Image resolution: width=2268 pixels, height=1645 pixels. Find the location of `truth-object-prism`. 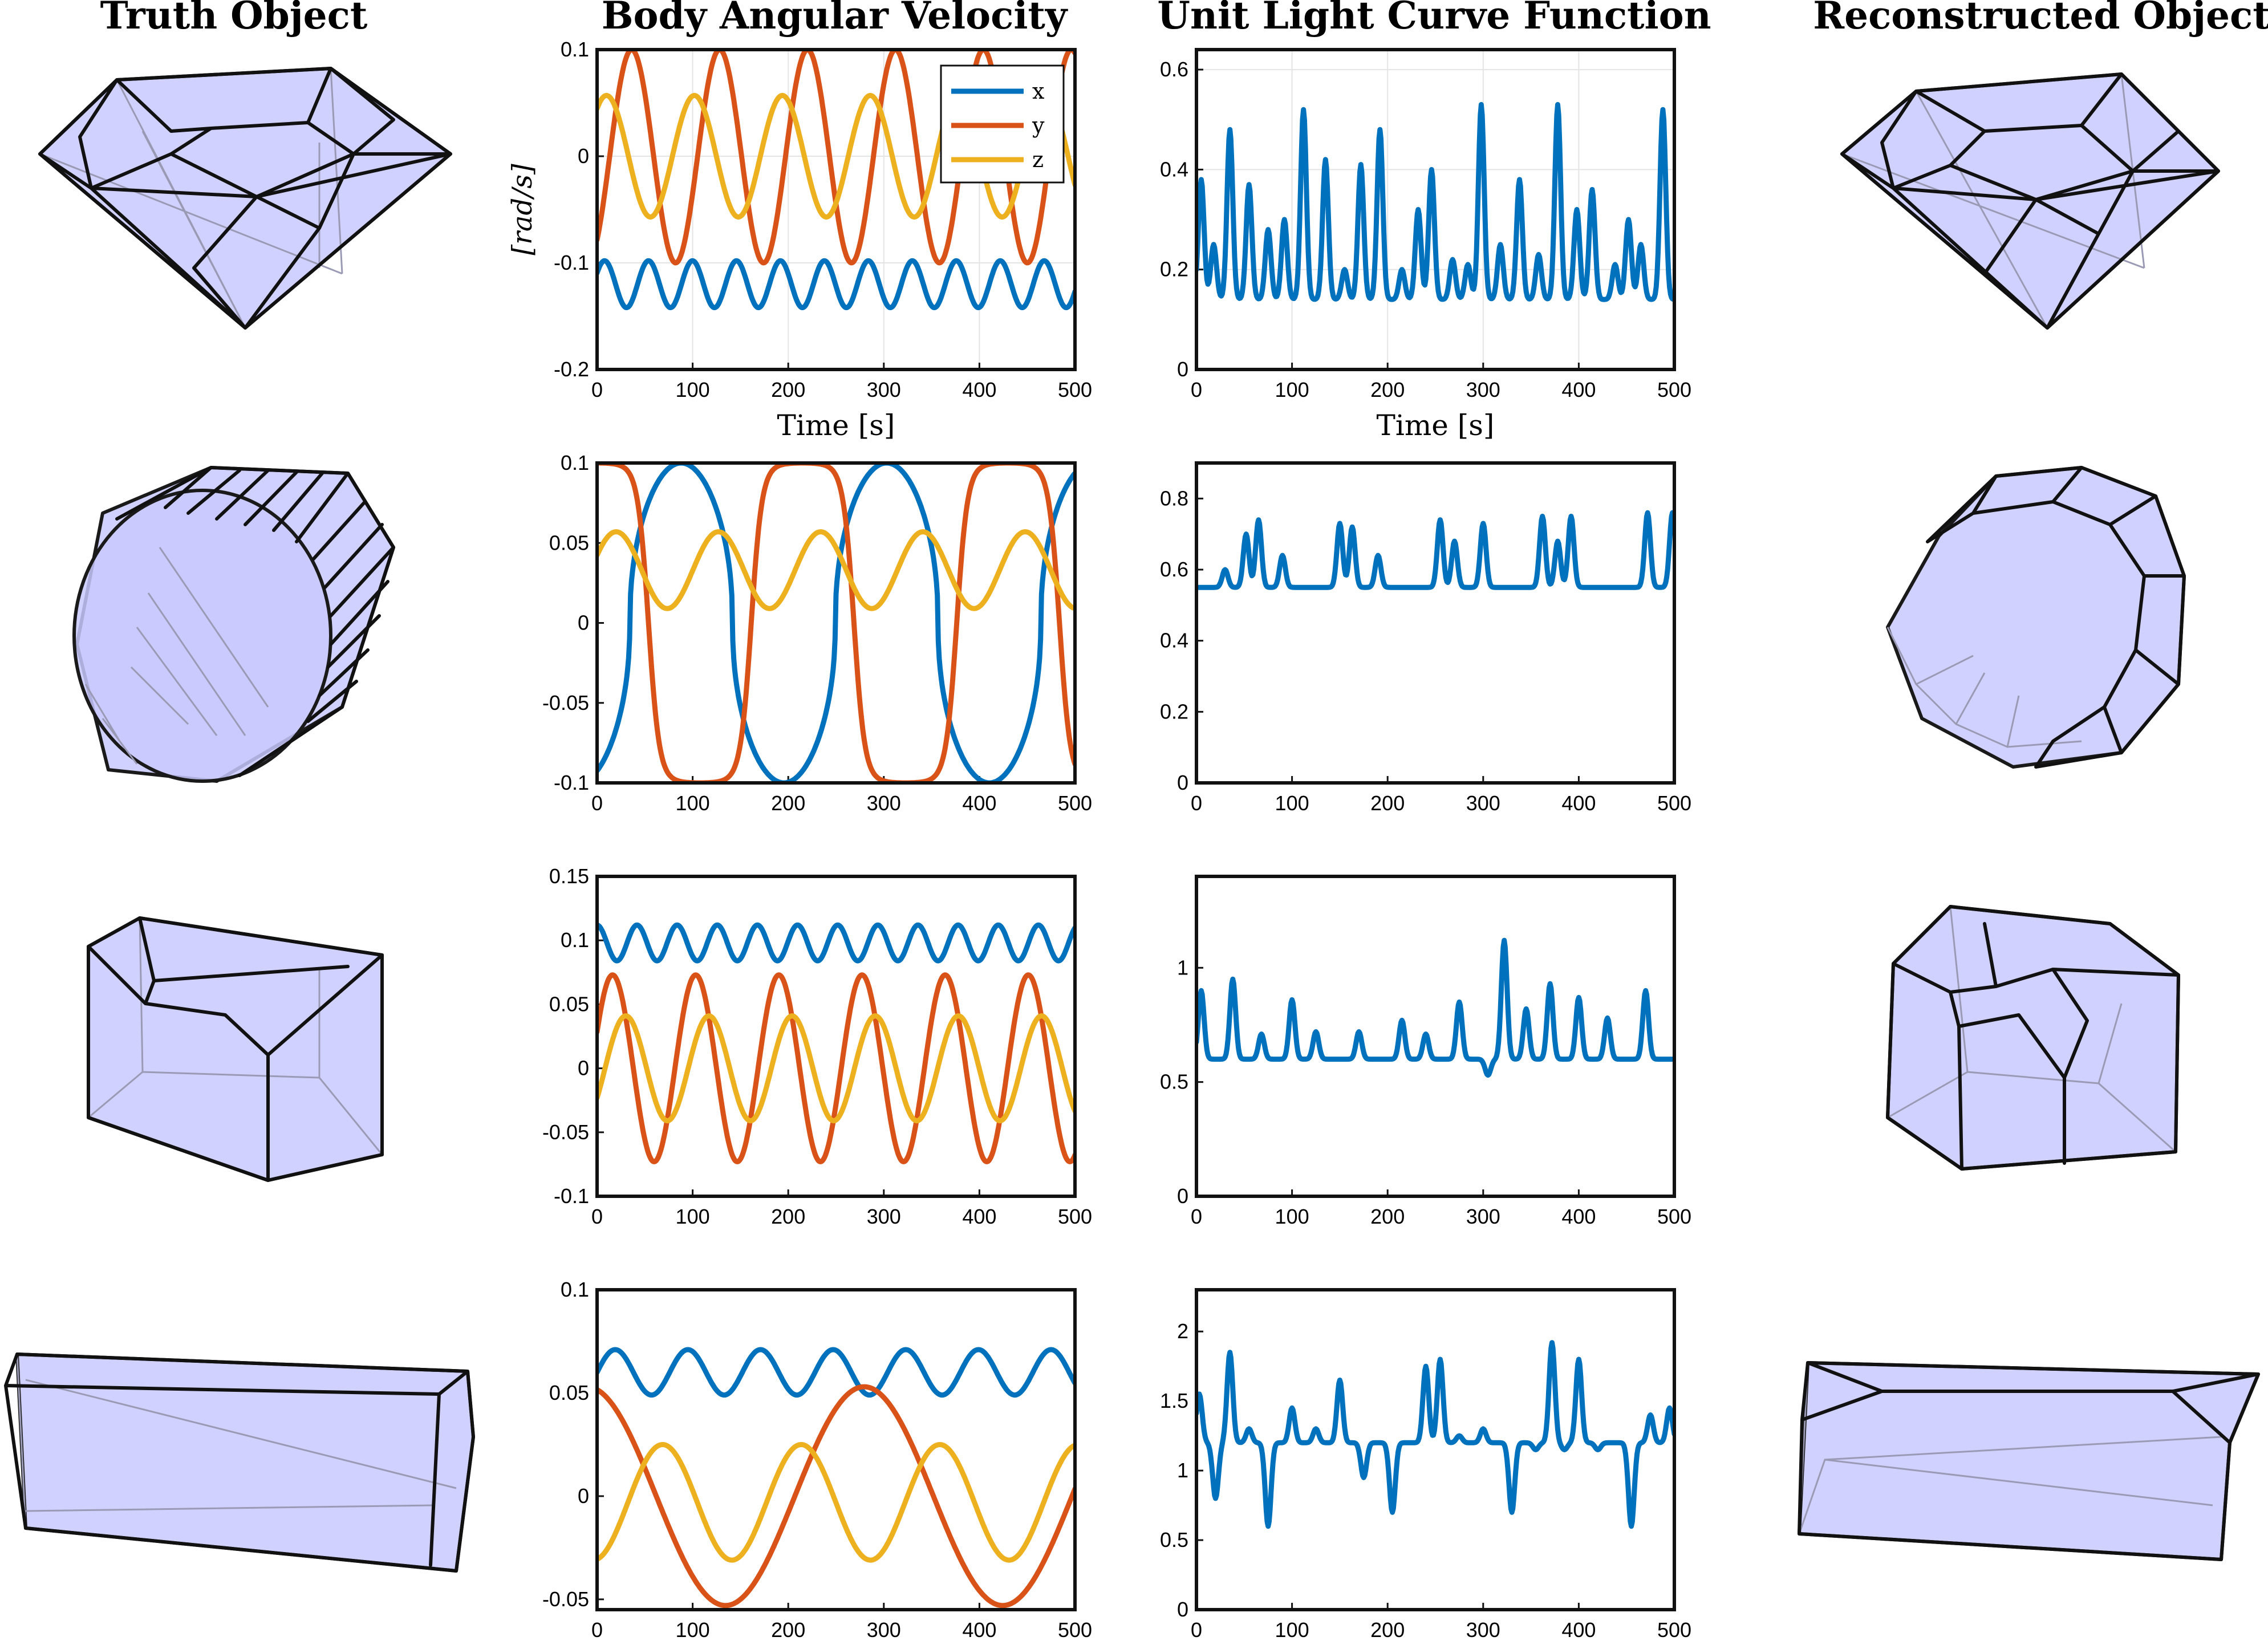

truth-object-prism is located at coordinates (236, 1049).